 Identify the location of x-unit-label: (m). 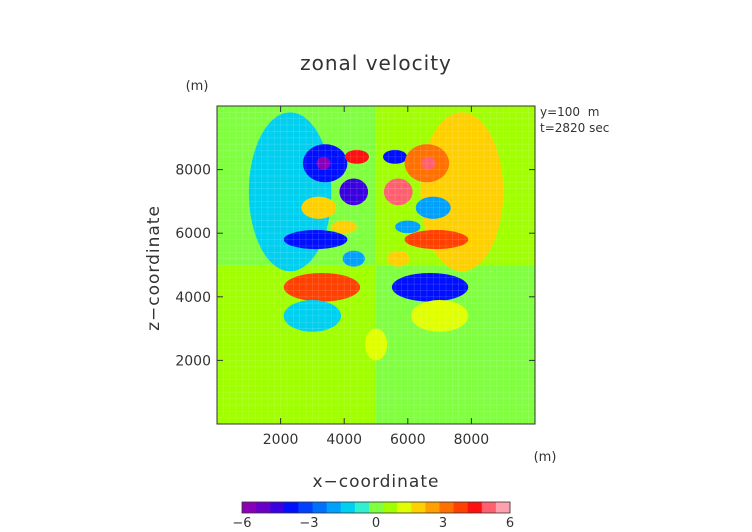
(545, 457).